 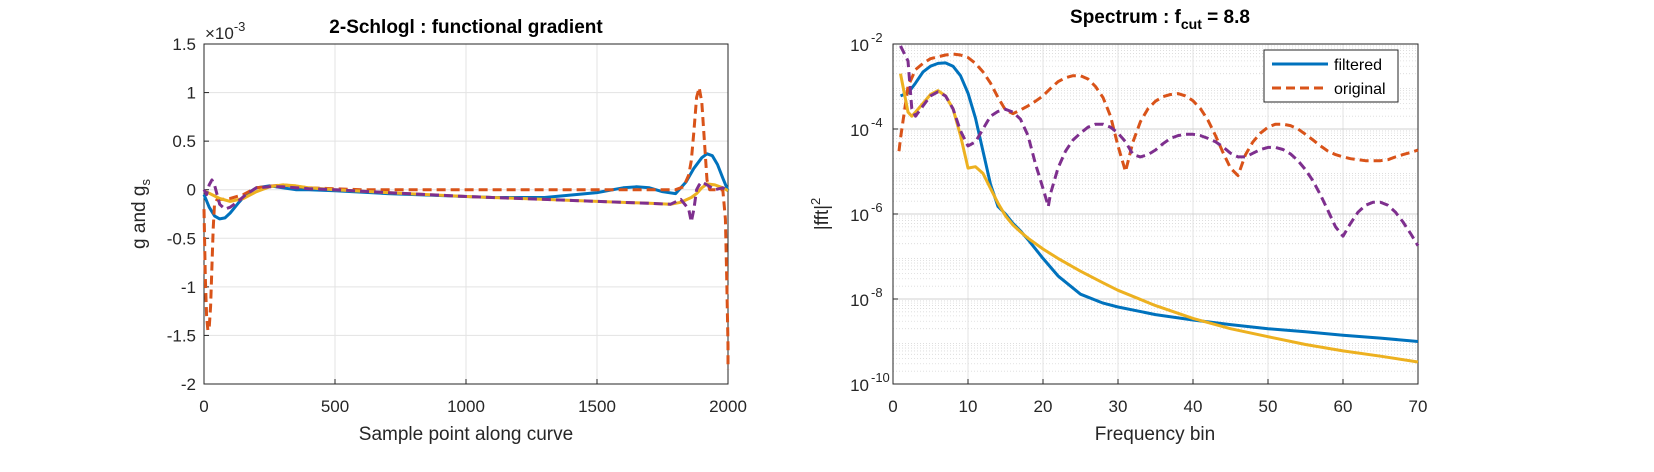 I want to click on gradient-y-tick-label: -2, so click(x=188, y=384).